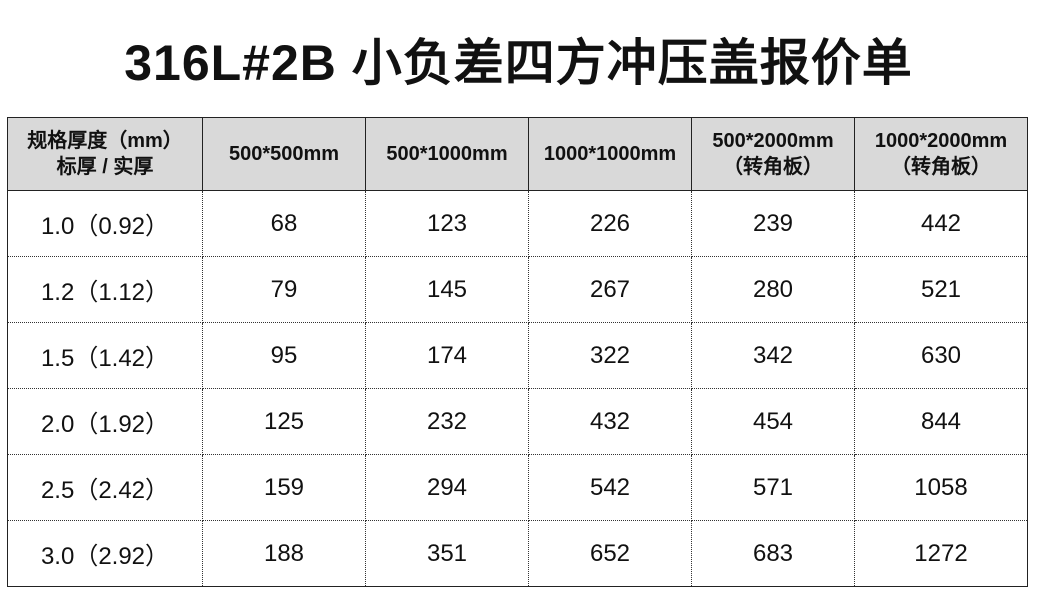 The width and height of the screenshot is (1037, 604). What do you see at coordinates (447, 355) in the screenshot?
I see `price-cell: 174` at bounding box center [447, 355].